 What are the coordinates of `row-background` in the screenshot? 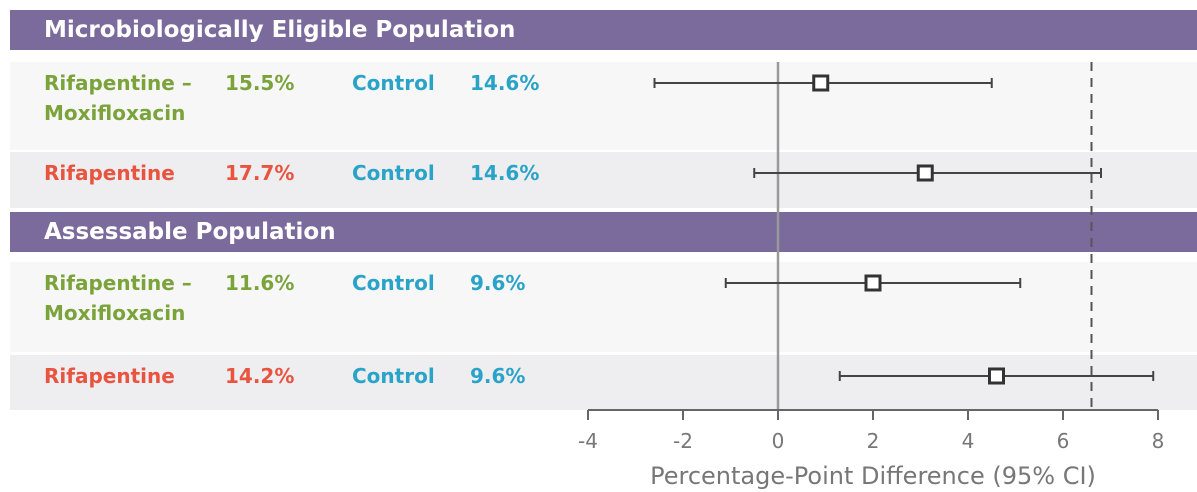 It's located at (603, 180).